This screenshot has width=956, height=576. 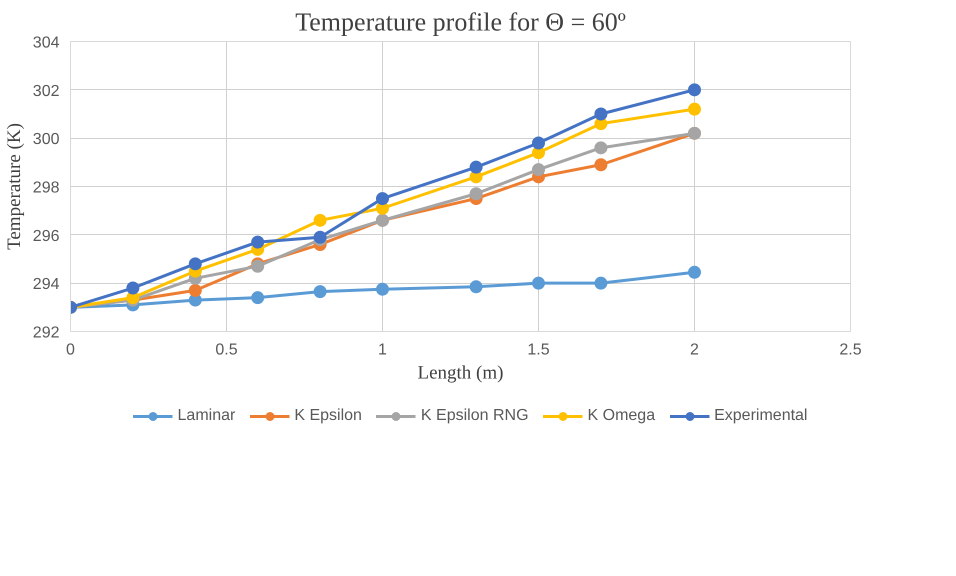 What do you see at coordinates (46, 285) in the screenshot?
I see `y-tick-label: 294` at bounding box center [46, 285].